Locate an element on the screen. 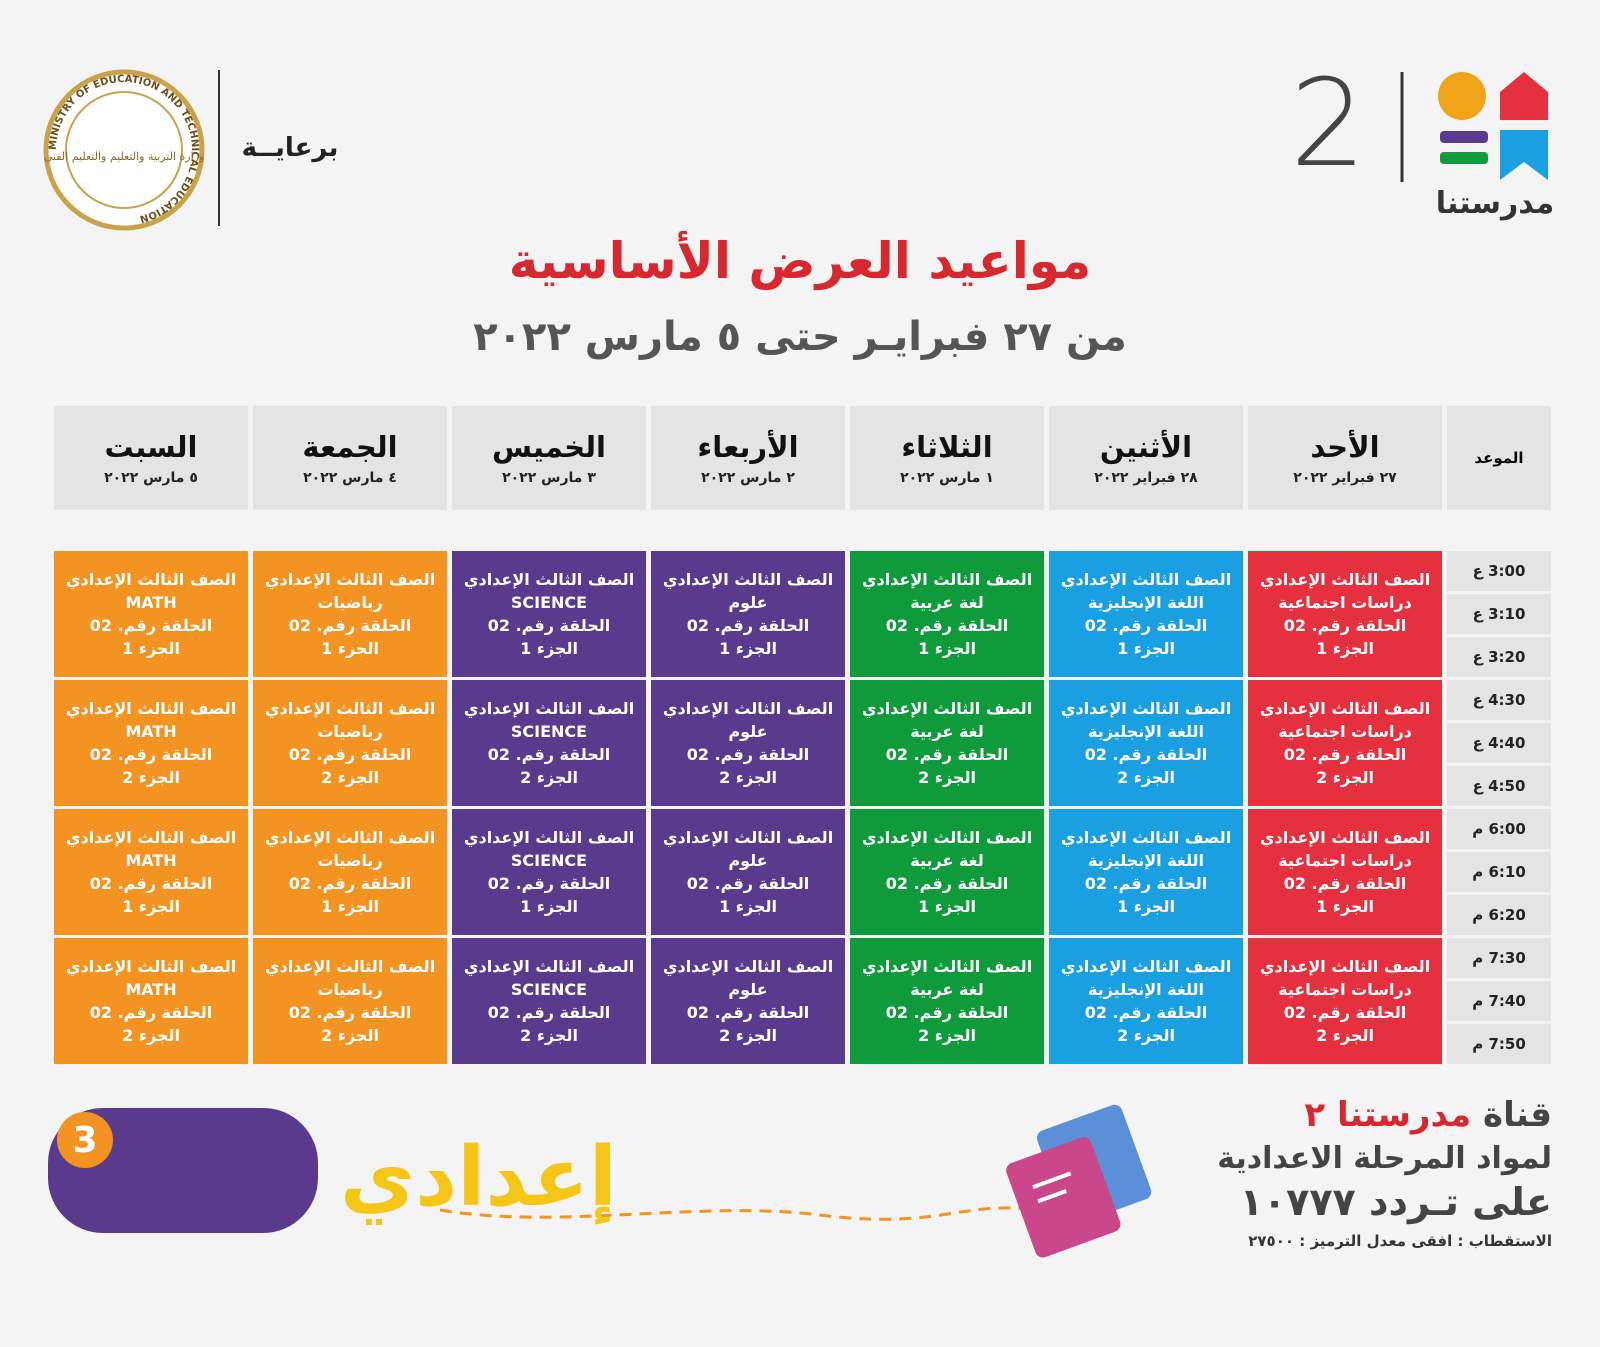 This screenshot has height=1347, width=1600. time-header: الموعد is located at coordinates (1499, 458).